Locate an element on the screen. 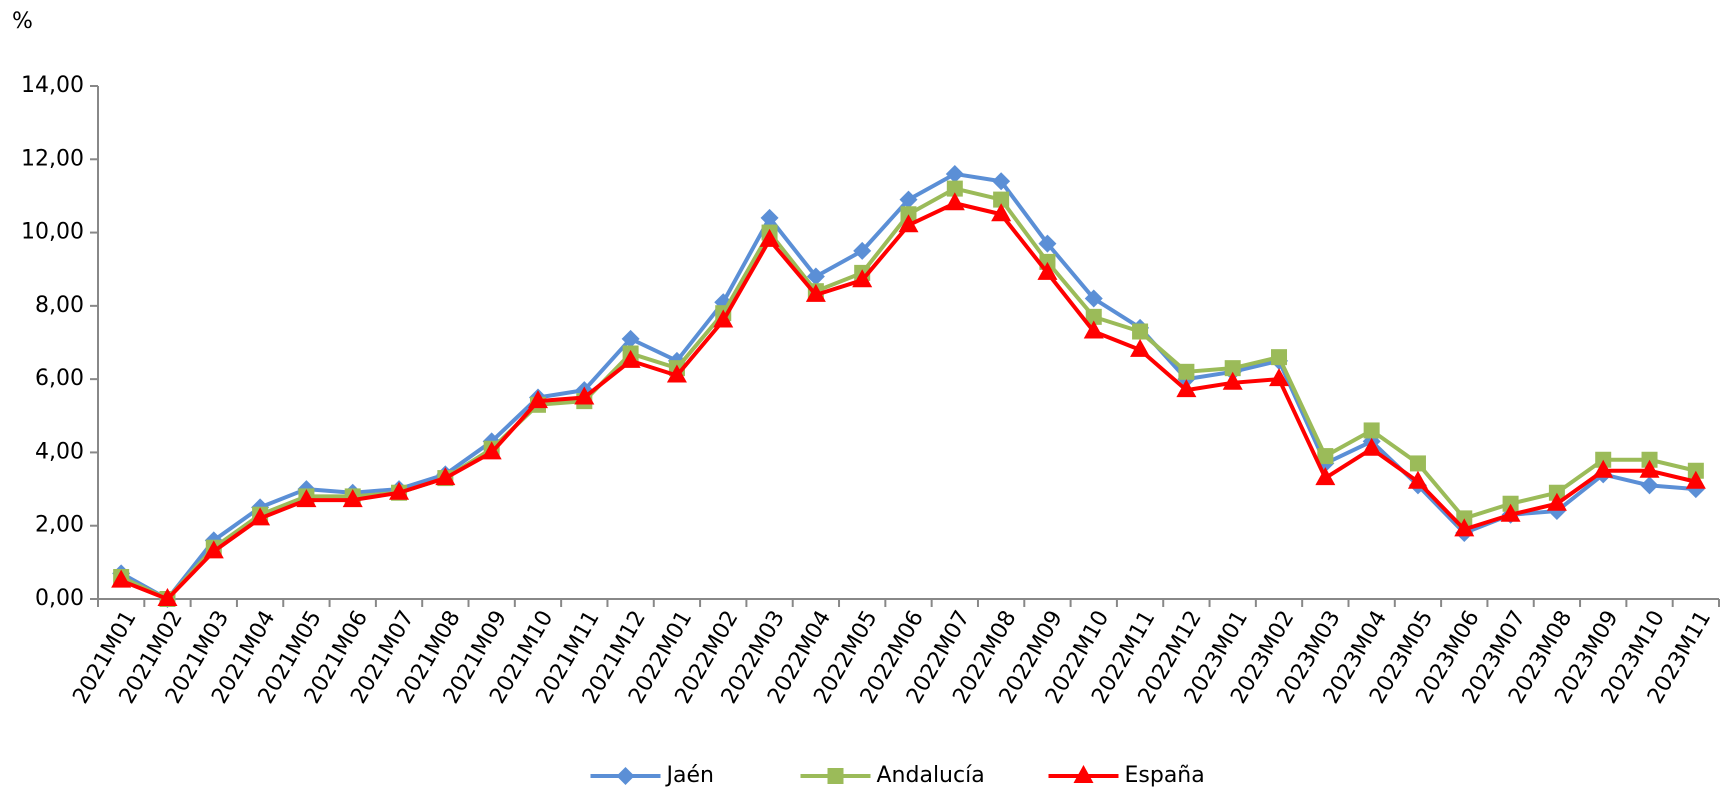 The height and width of the screenshot is (790, 1721). y-tick-label: 12,00 is located at coordinates (52, 158).